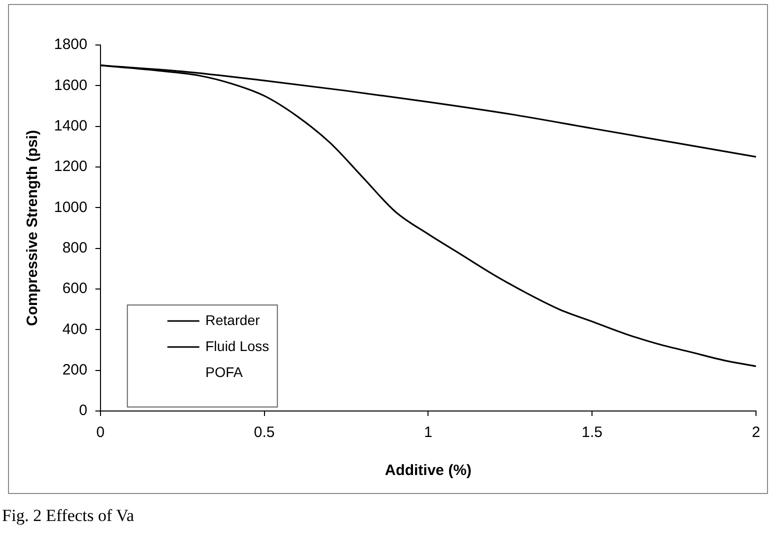 The image size is (776, 534). Describe the element at coordinates (592, 433) in the screenshot. I see `x-tick-label: 1.5` at that location.